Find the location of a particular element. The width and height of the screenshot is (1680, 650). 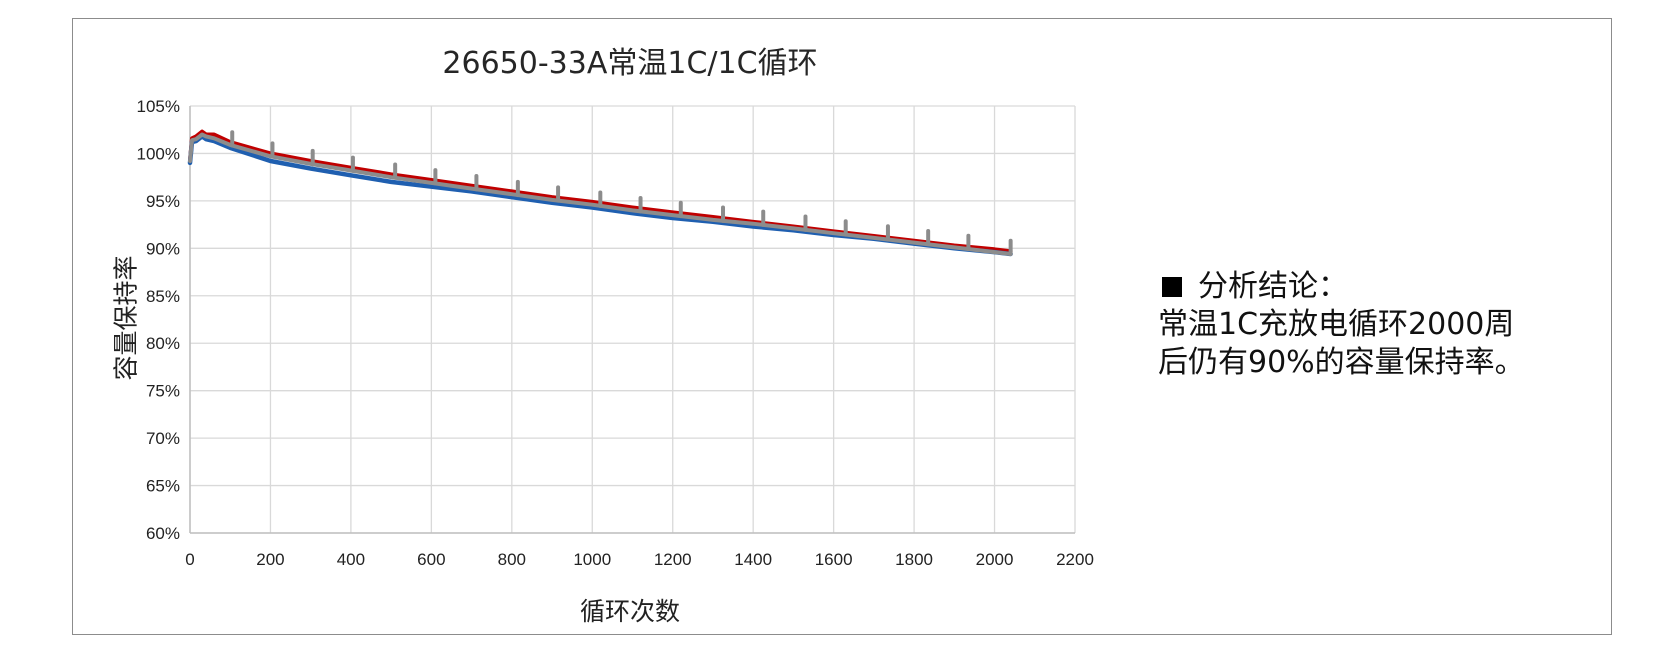

y-tick-label: 105% is located at coordinates (158, 106).